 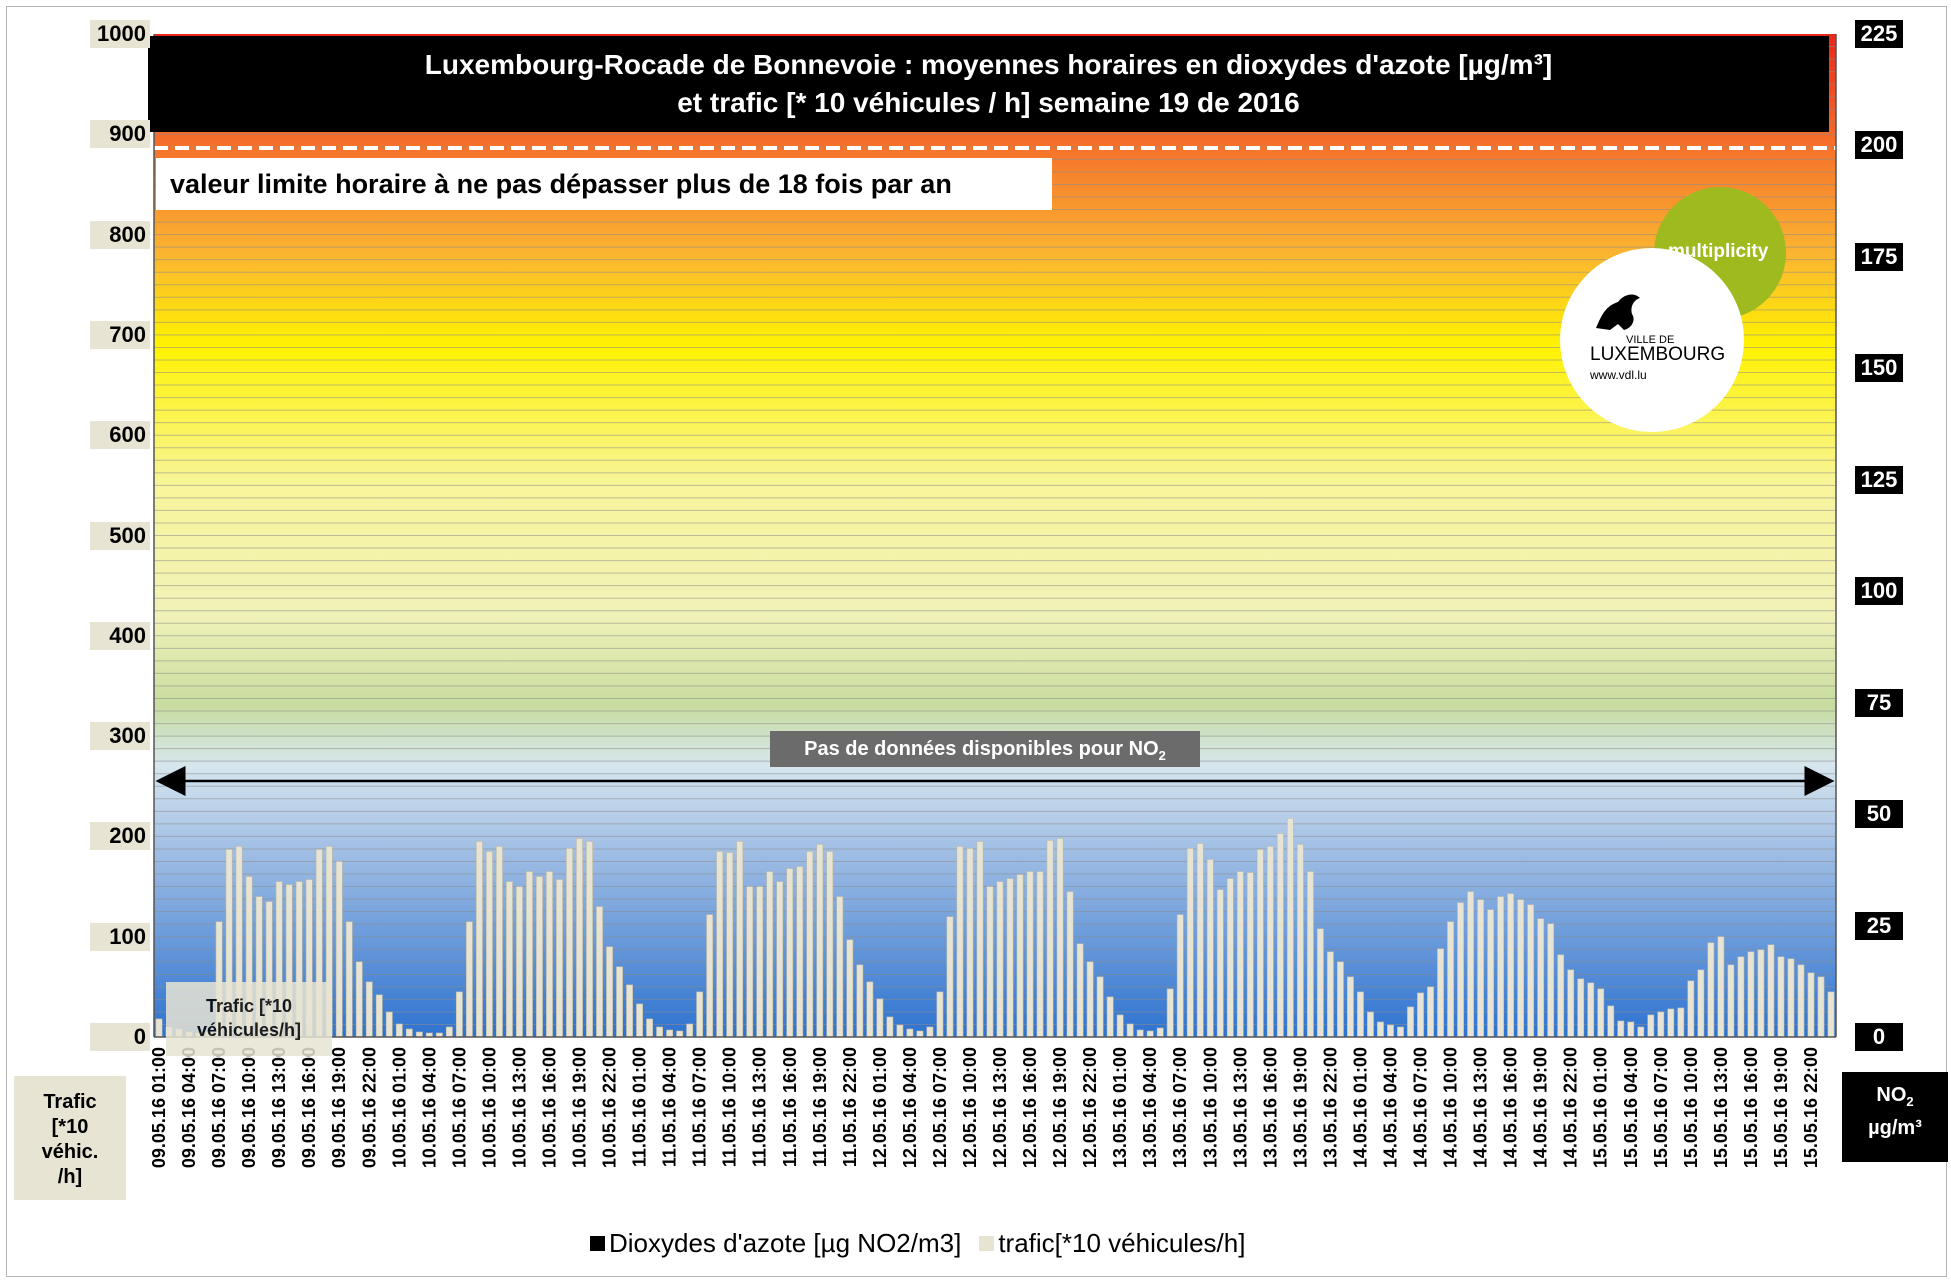 What do you see at coordinates (1661, 1107) in the screenshot?
I see `x-tick-label: 15.05.16 07:00` at bounding box center [1661, 1107].